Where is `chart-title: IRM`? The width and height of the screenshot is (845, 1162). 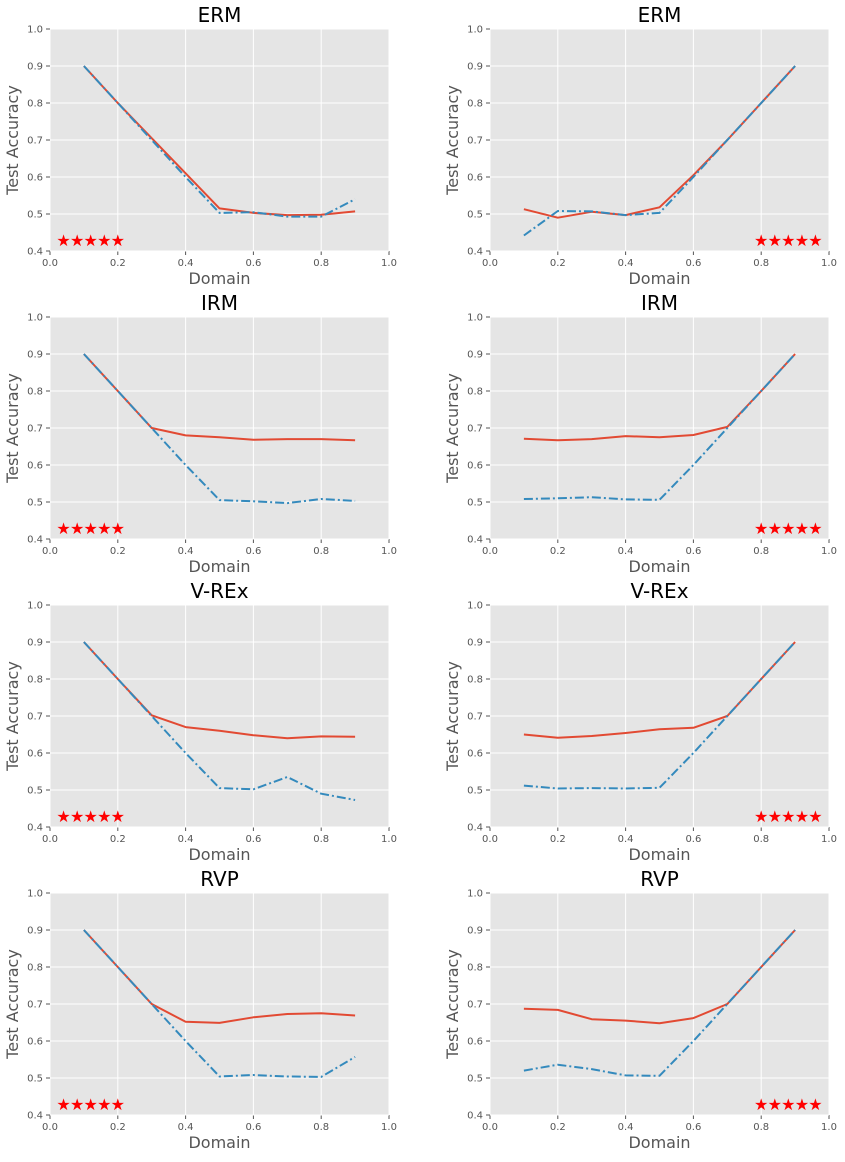 chart-title: IRM is located at coordinates (219, 303).